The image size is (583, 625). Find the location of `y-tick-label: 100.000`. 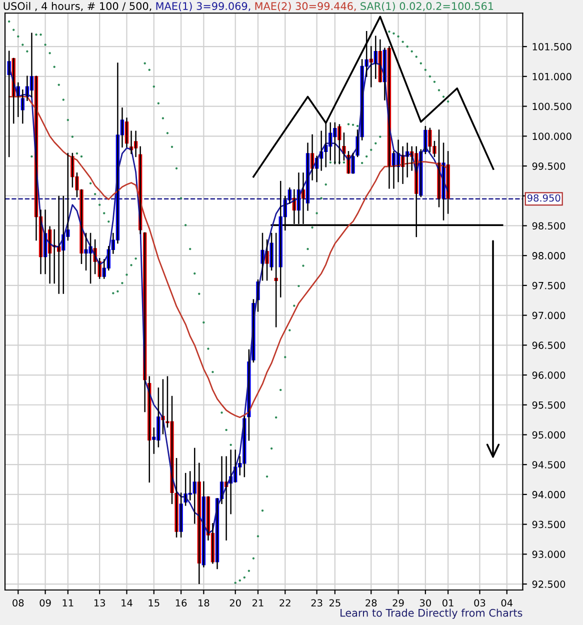

y-tick-label: 100.000 is located at coordinates (552, 136).